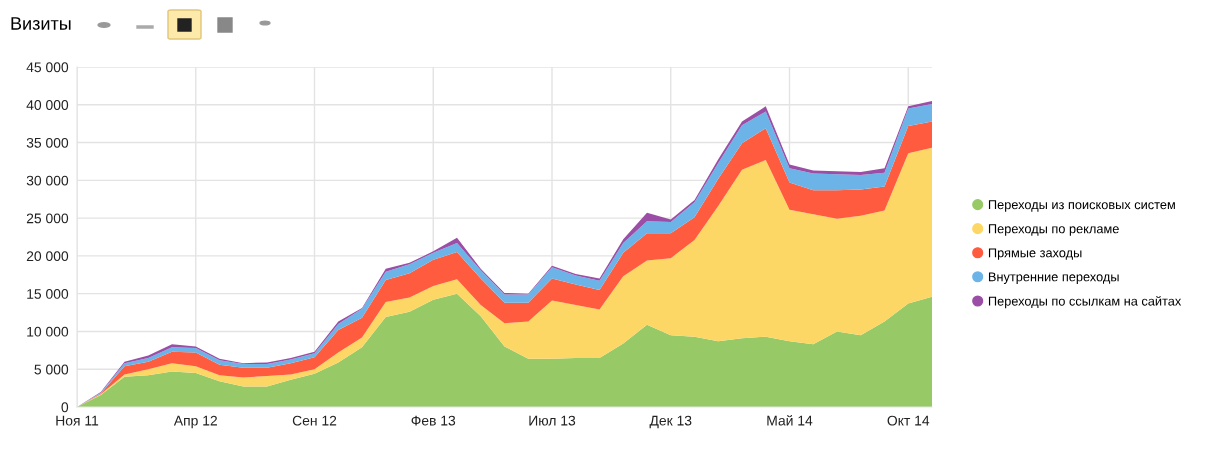 This screenshot has height=455, width=1205. What do you see at coordinates (314, 420) in the screenshot?
I see `x-tick-label: Сен 12` at bounding box center [314, 420].